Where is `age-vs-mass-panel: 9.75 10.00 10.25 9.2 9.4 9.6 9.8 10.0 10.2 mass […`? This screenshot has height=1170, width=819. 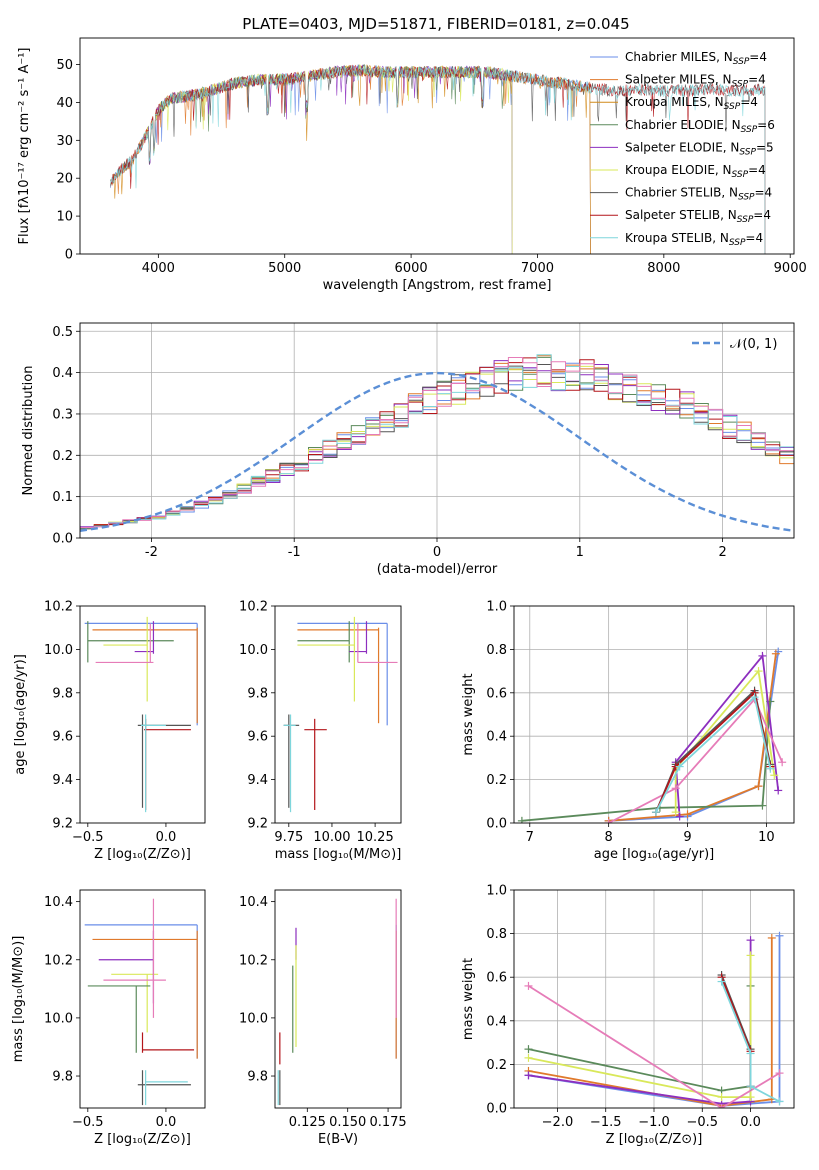 age-vs-mass-panel: 9.75 10.00 10.25 9.2 9.4 9.6 9.8 10.0 10.2 mass [… is located at coordinates (320, 731).